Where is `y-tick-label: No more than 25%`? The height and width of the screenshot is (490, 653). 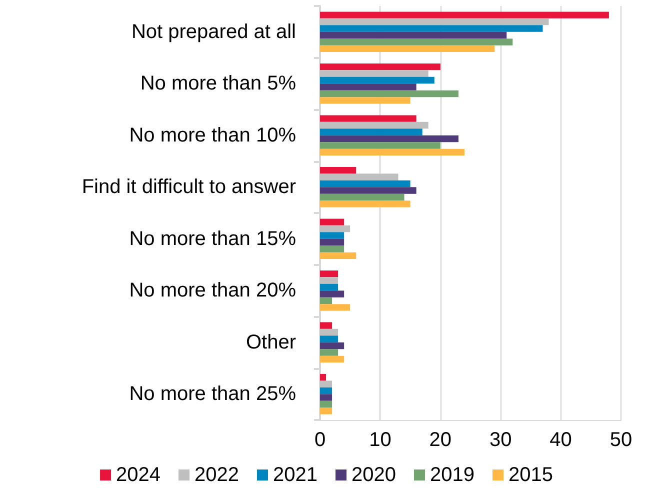
y-tick-label: No more than 25% is located at coordinates (212, 394).